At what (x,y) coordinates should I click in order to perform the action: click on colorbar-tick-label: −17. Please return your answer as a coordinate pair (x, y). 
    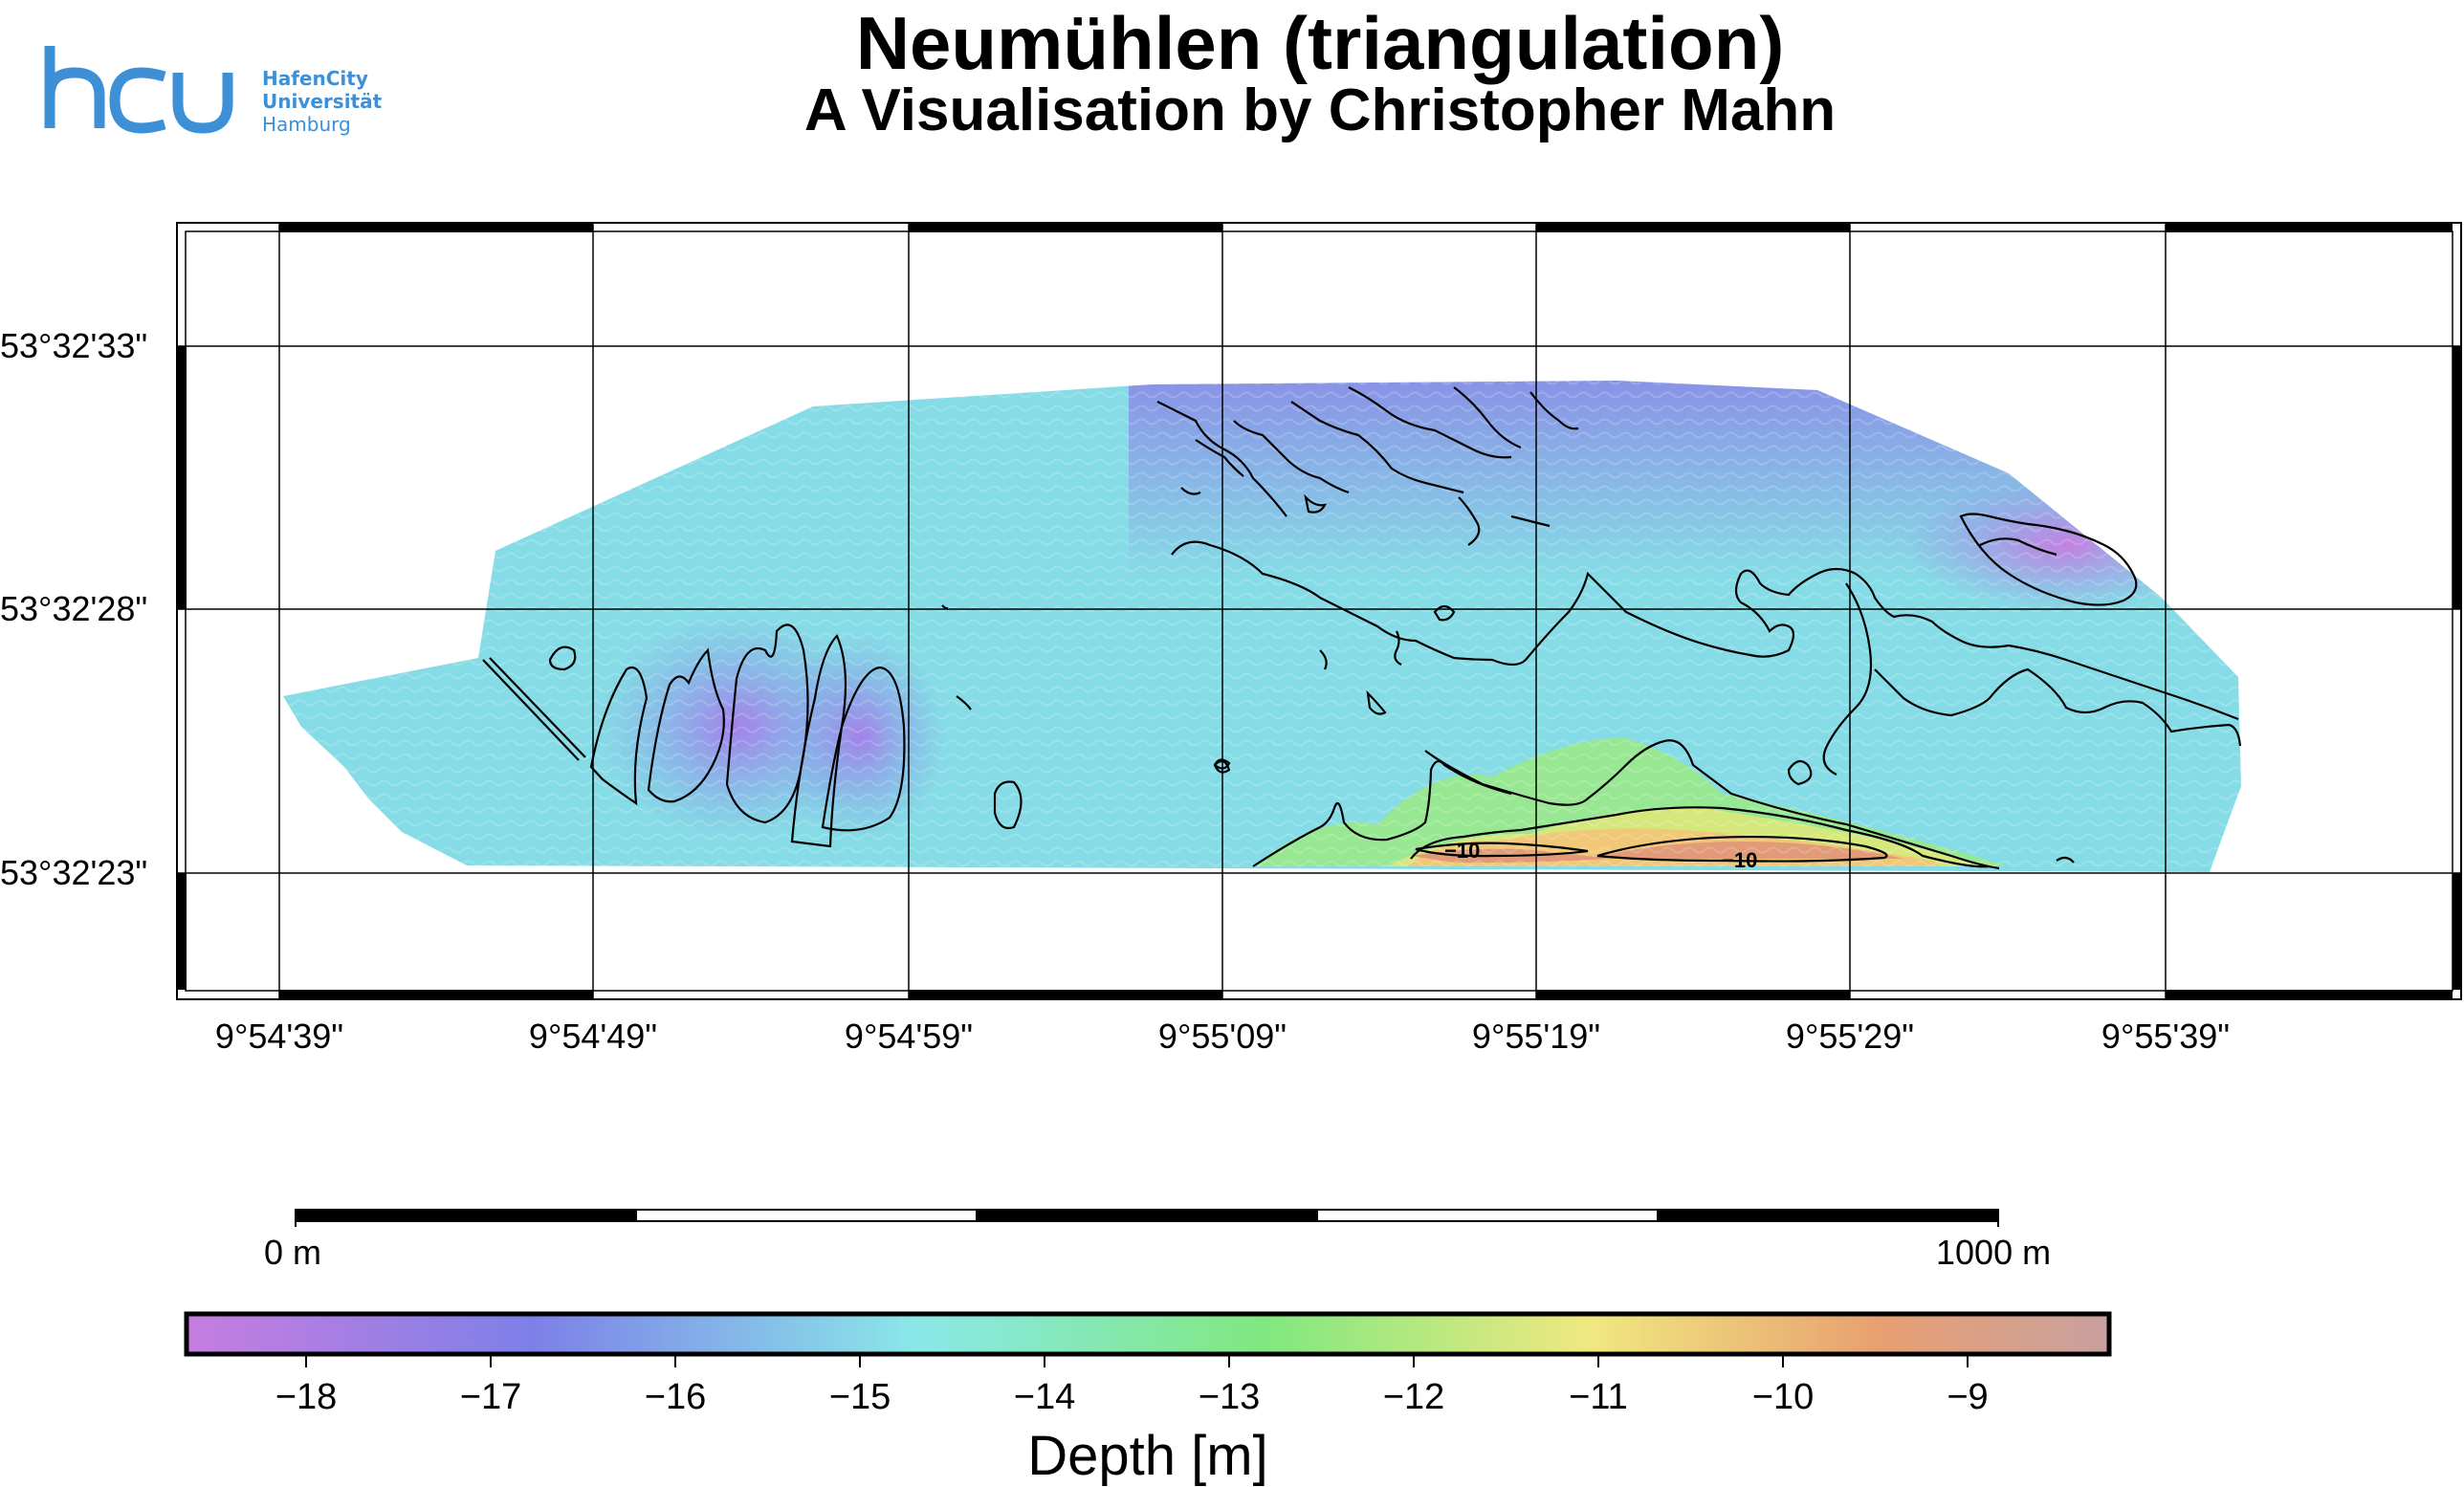
    Looking at the image, I should click on (490, 1397).